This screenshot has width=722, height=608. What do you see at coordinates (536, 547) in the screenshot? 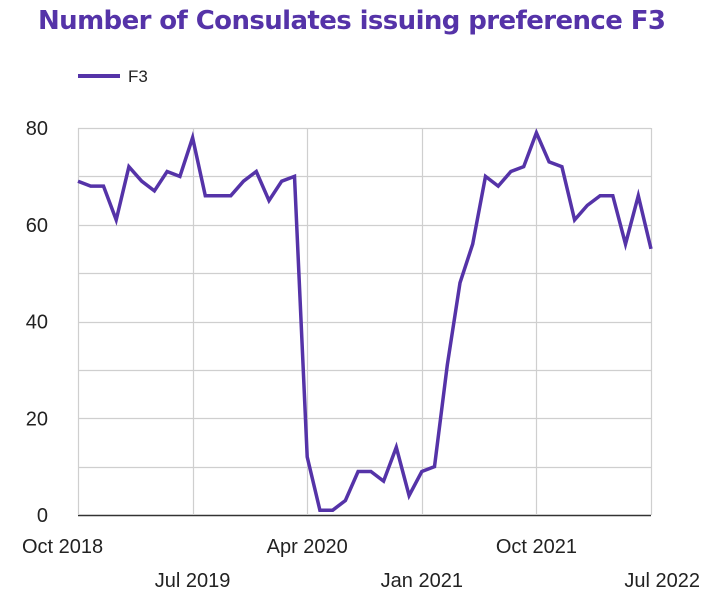
I see `x-tick-label: Oct 2021` at bounding box center [536, 547].